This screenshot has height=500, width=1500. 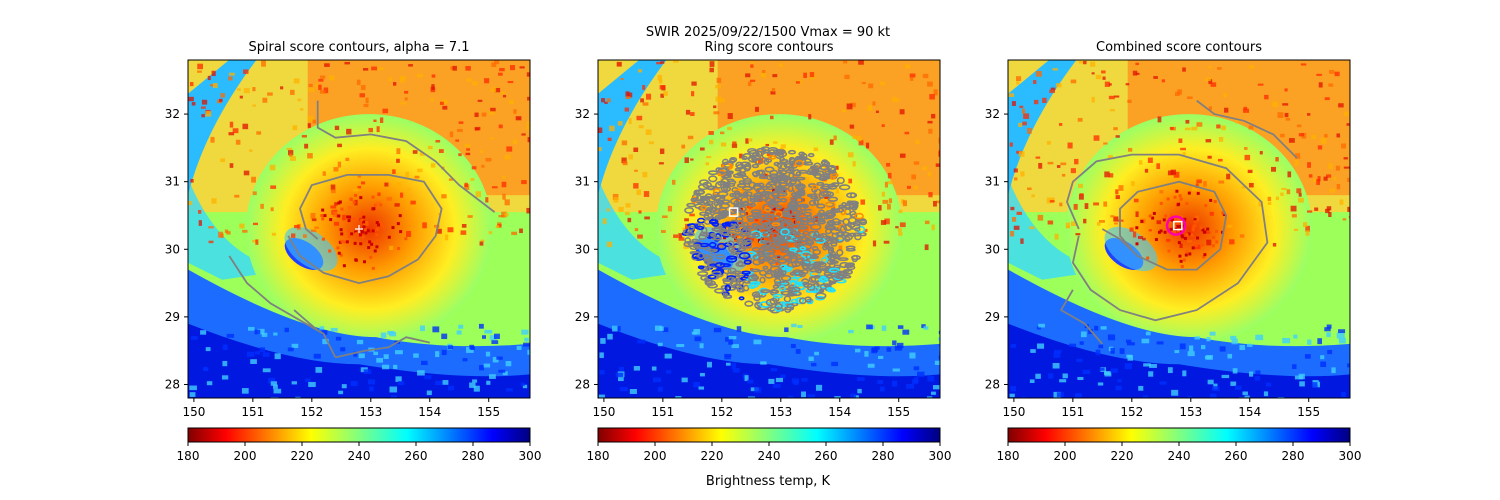 I want to click on center-square-marker, so click(x=733, y=212).